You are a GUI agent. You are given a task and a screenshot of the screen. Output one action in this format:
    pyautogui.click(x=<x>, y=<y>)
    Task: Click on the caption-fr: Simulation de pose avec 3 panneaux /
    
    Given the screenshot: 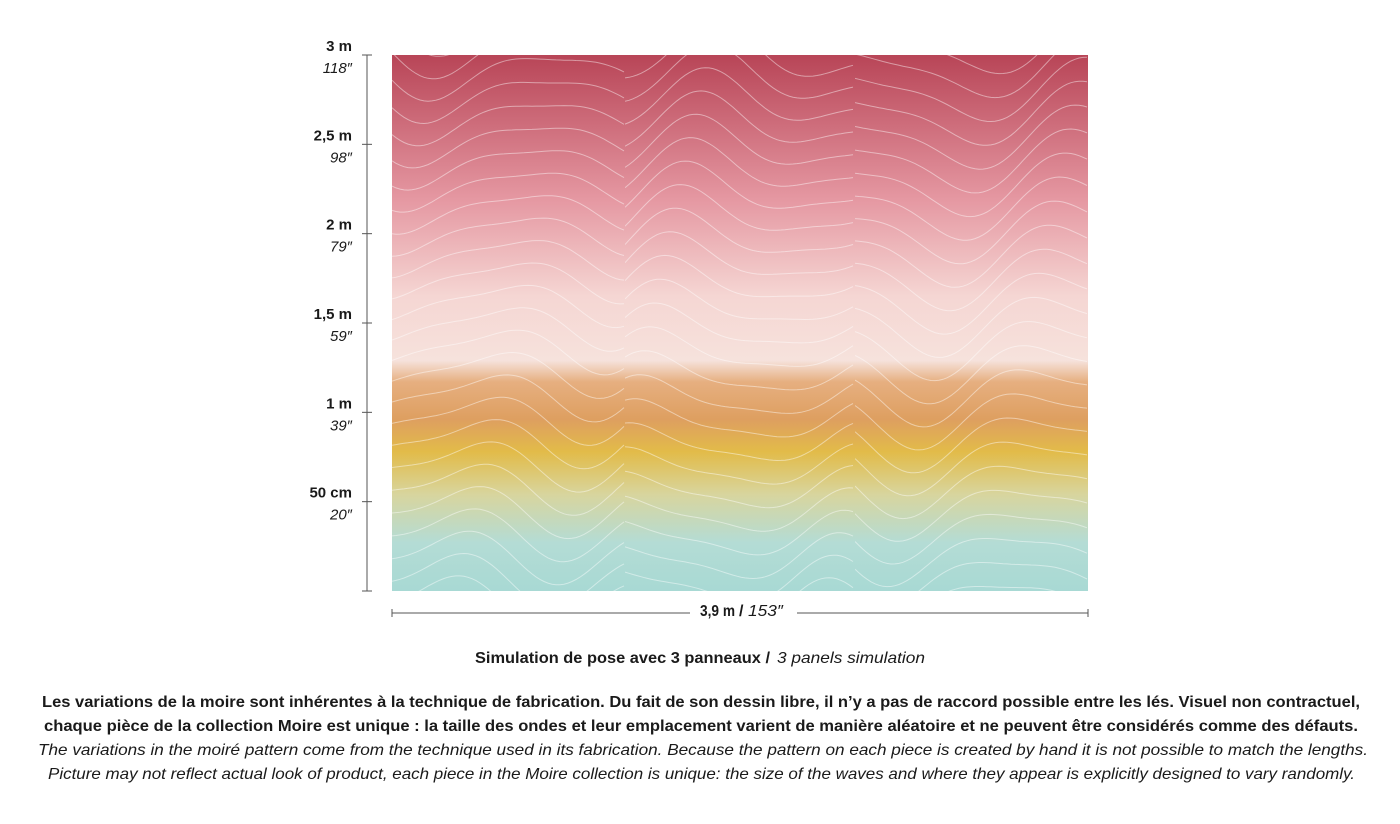 What is the action you would take?
    pyautogui.click(x=623, y=658)
    